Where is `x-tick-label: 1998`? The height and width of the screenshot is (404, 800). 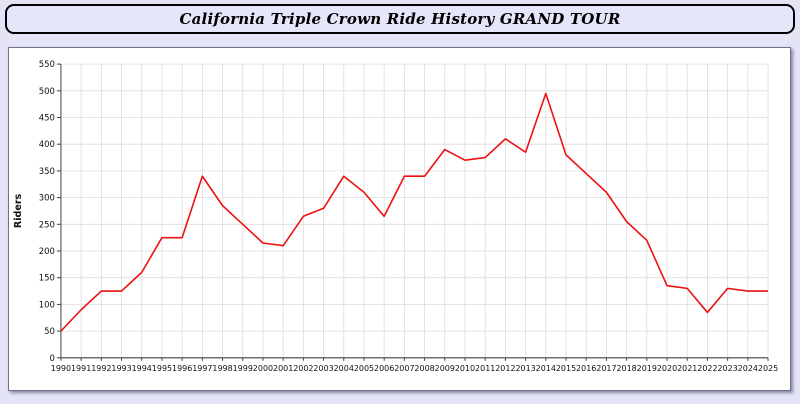
x-tick-label: 1998 is located at coordinates (222, 368).